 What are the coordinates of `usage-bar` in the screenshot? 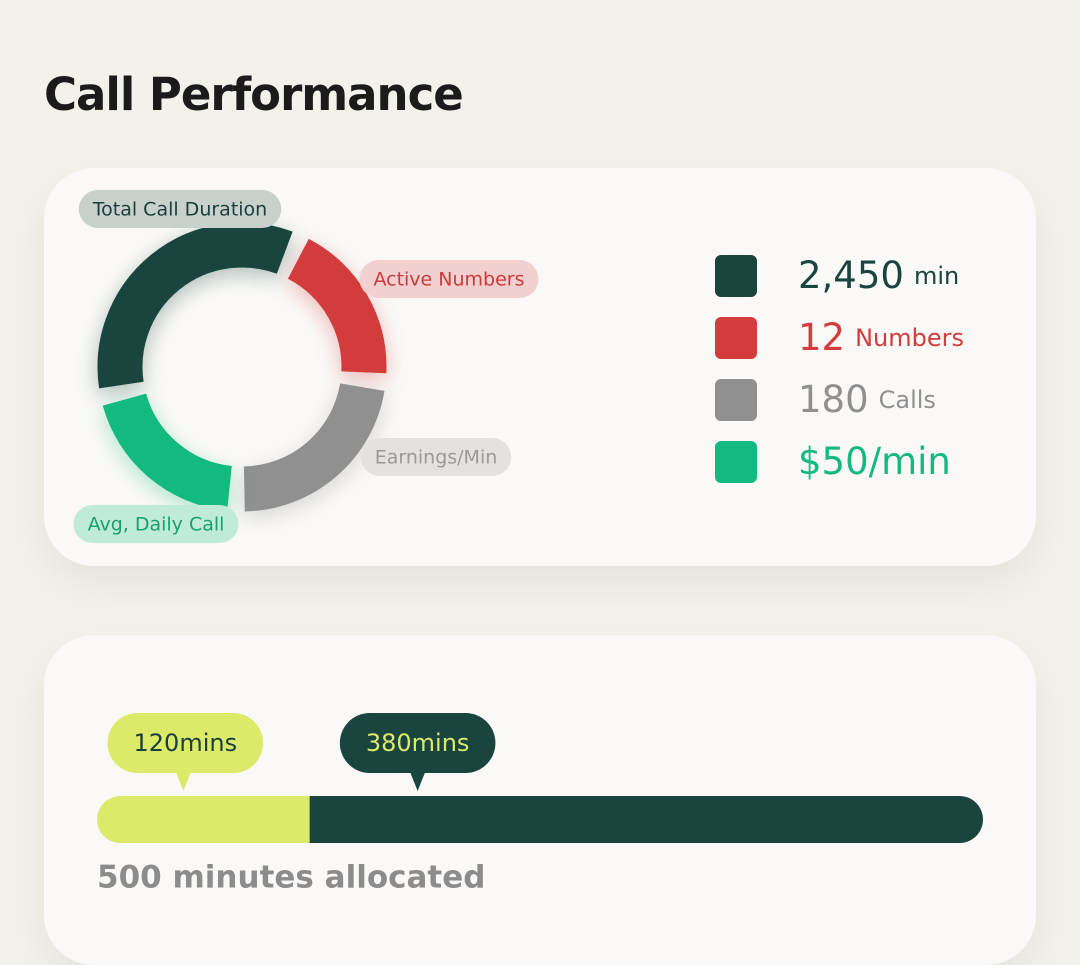 It's located at (540, 819).